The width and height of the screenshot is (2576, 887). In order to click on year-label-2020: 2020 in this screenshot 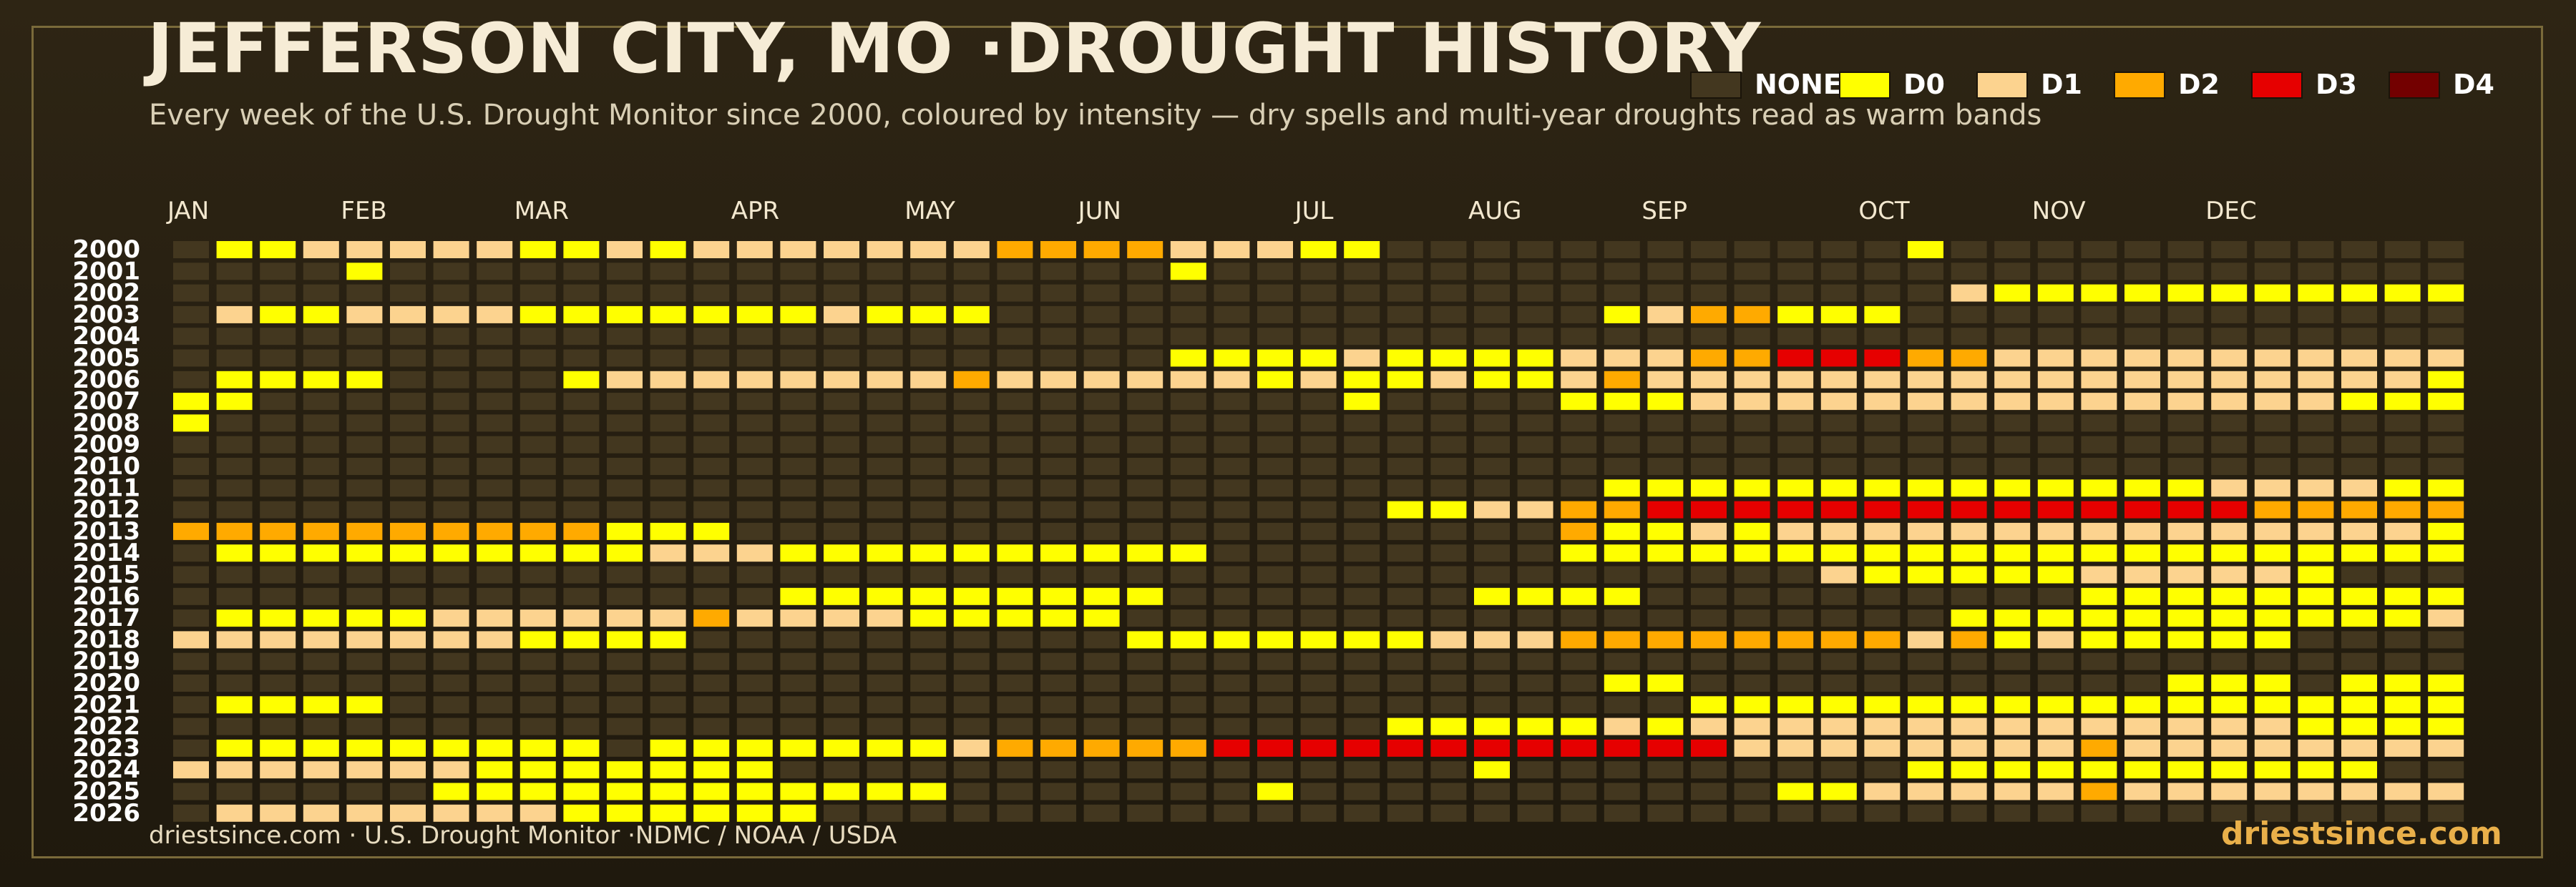, I will do `click(106, 683)`.